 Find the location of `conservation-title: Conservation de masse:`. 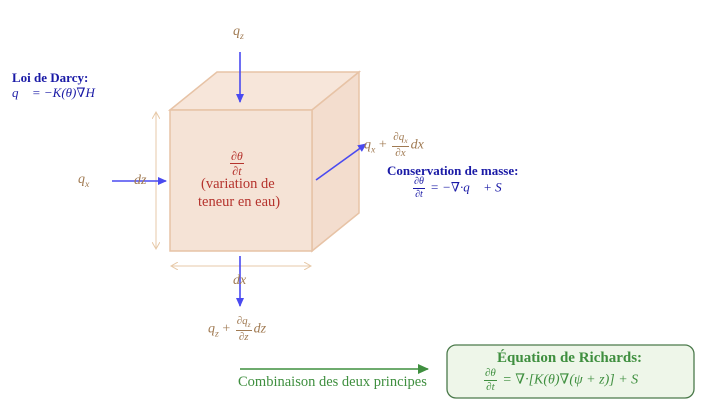

conservation-title: Conservation de masse: is located at coordinates (453, 170).